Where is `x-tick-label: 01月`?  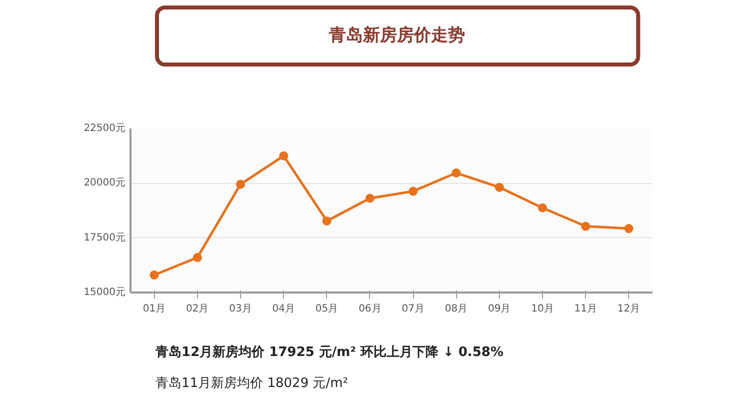
x-tick-label: 01月 is located at coordinates (154, 309).